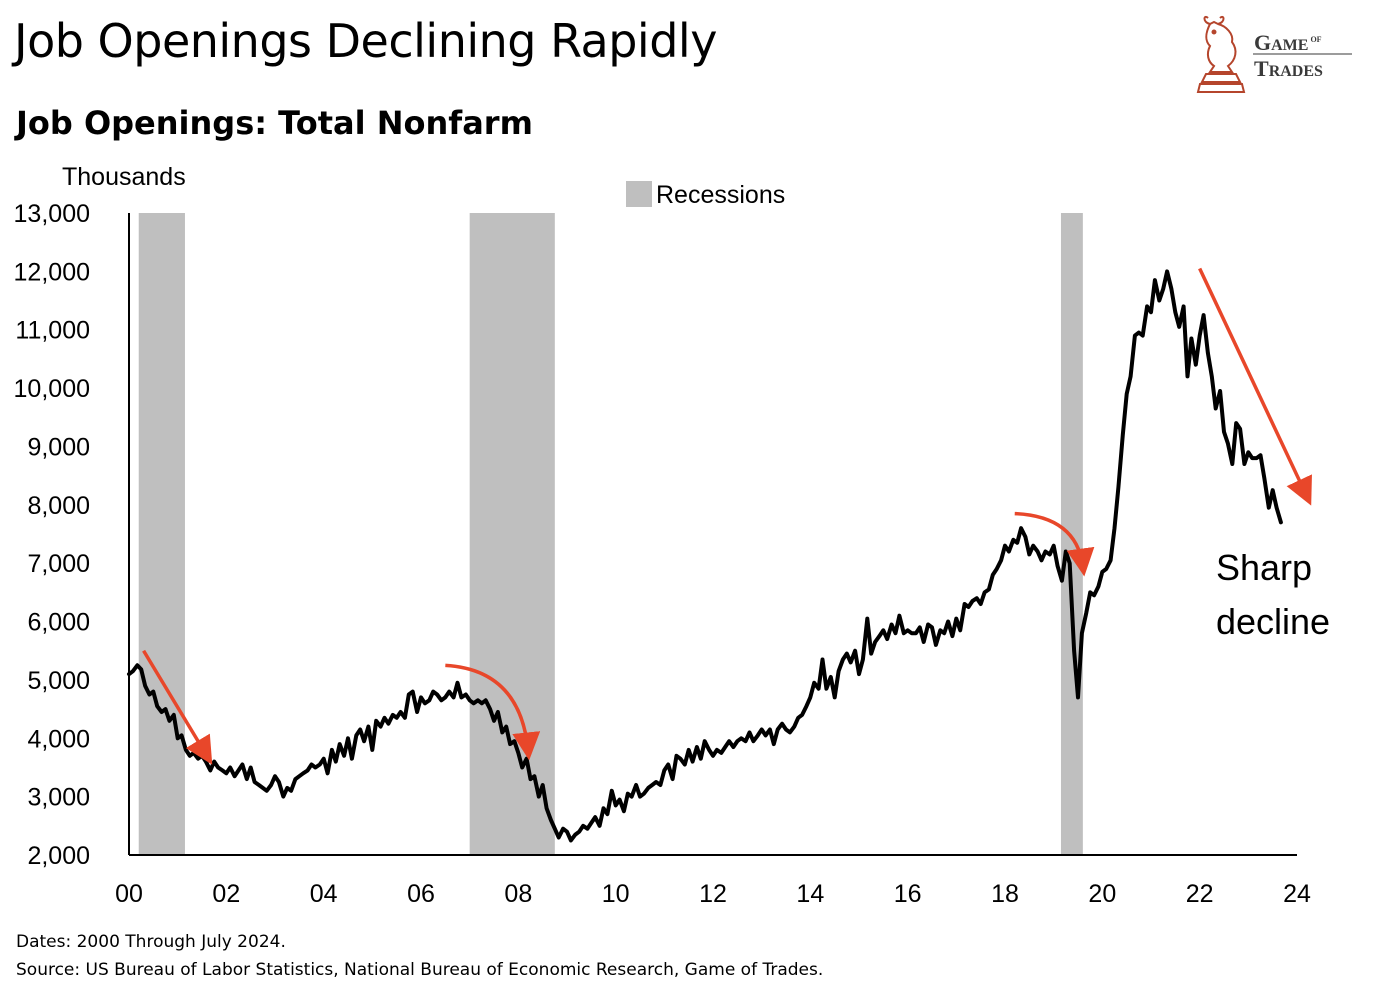 Image resolution: width=1374 pixels, height=1000 pixels. I want to click on x-tick-label: 24, so click(1297, 894).